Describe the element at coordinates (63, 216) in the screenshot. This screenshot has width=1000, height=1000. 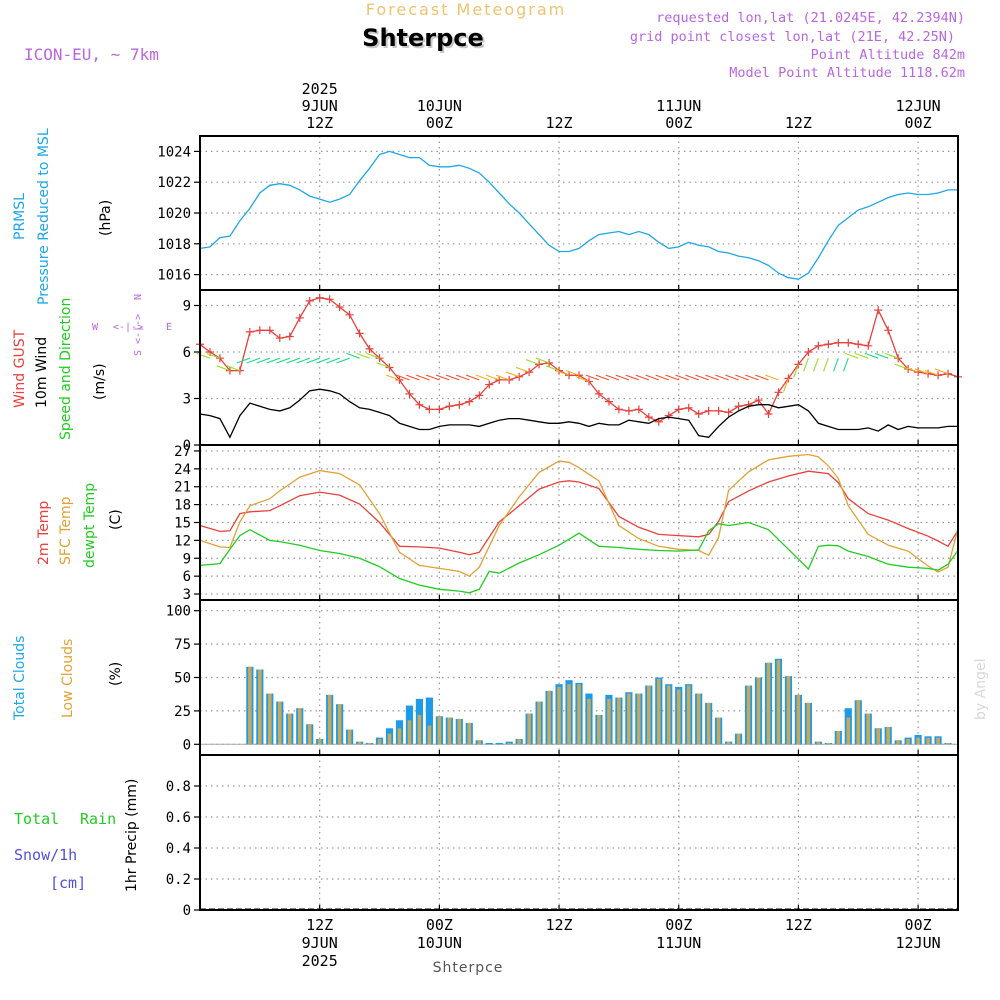
I see `pressure-labels: PRMSL Pressure Reduced to MSL (hPa)` at that location.